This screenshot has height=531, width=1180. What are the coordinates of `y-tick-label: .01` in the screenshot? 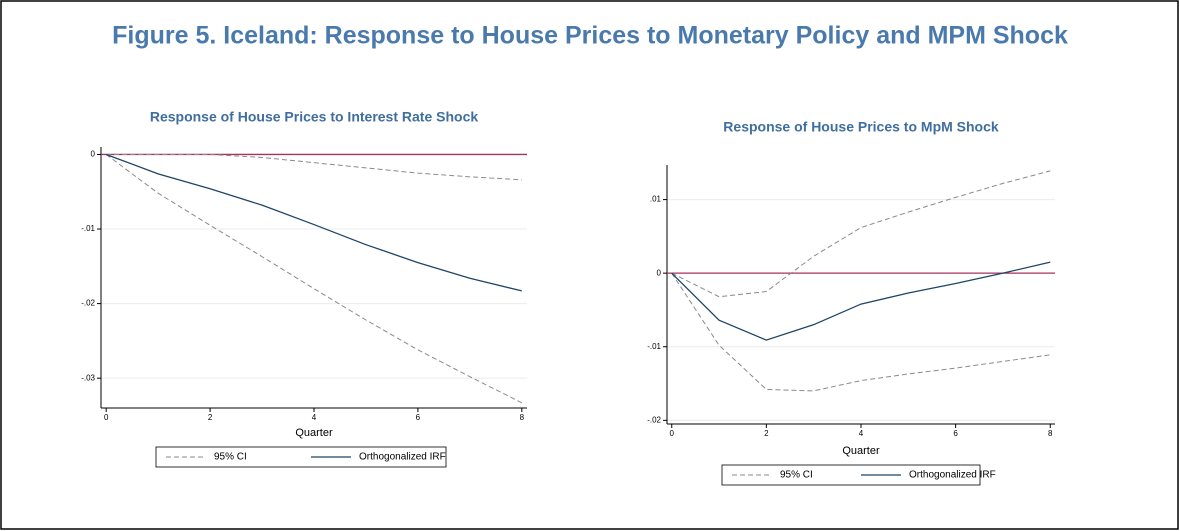 It's located at (656, 199).